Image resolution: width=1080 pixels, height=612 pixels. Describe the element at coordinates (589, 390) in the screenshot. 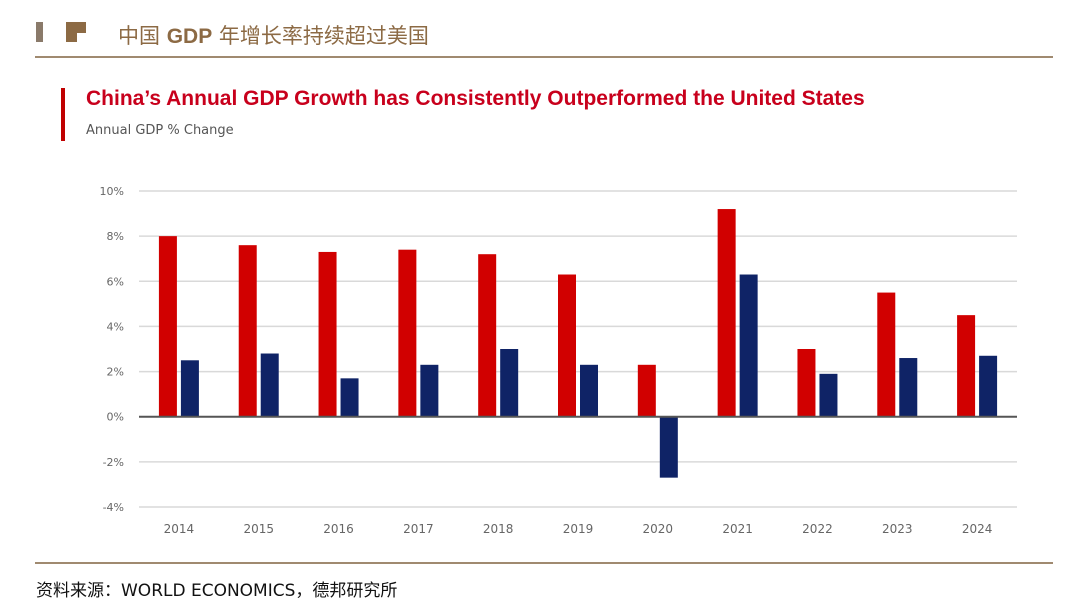

I see `bar-us-2019` at that location.